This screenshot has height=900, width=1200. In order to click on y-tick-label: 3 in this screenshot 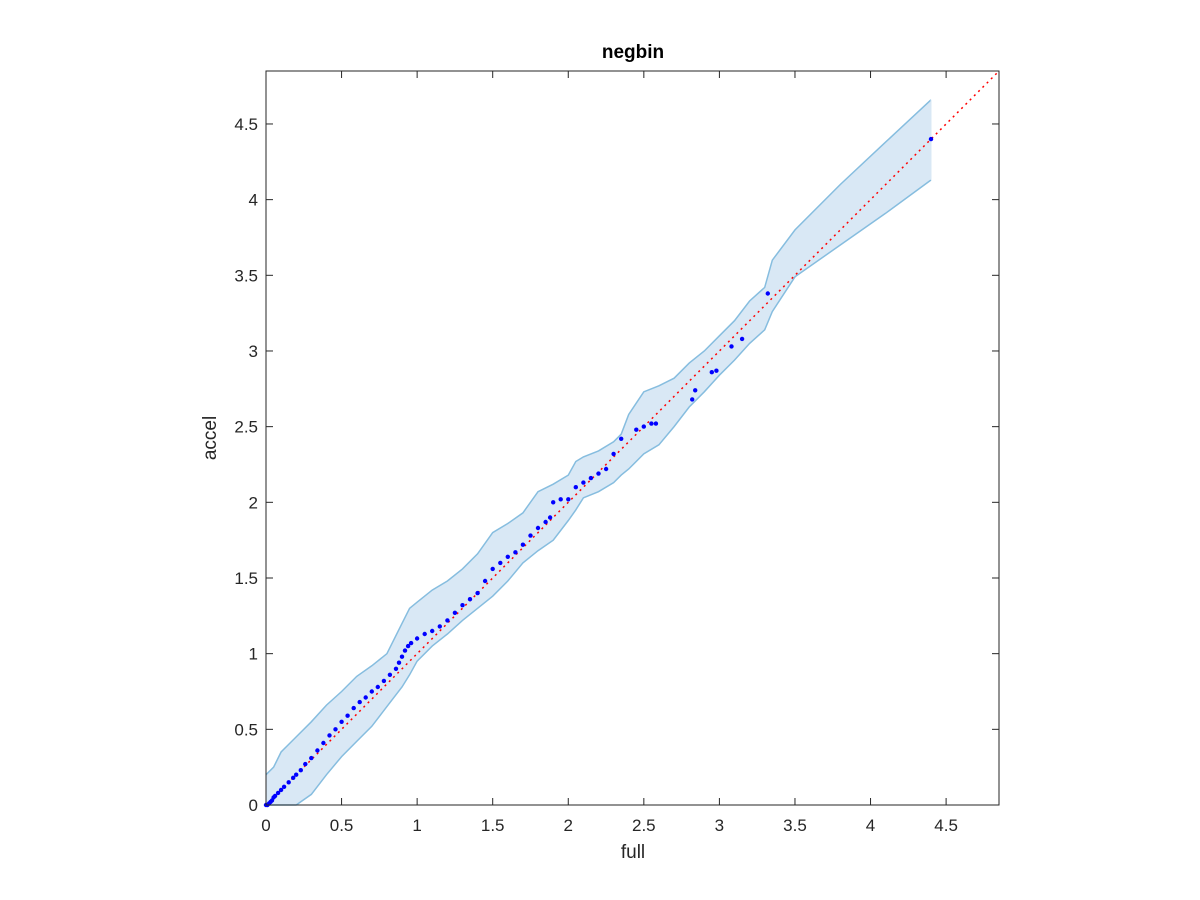, I will do `click(253, 351)`.